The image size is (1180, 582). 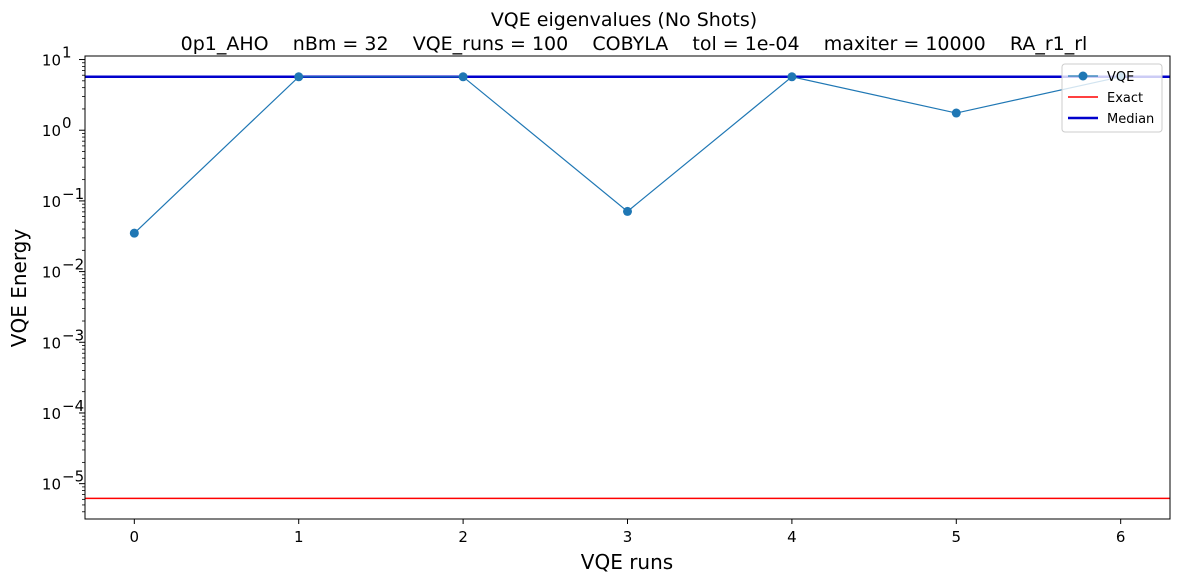 What do you see at coordinates (73, 194) in the screenshot?
I see `y-tick-exponent: −1` at bounding box center [73, 194].